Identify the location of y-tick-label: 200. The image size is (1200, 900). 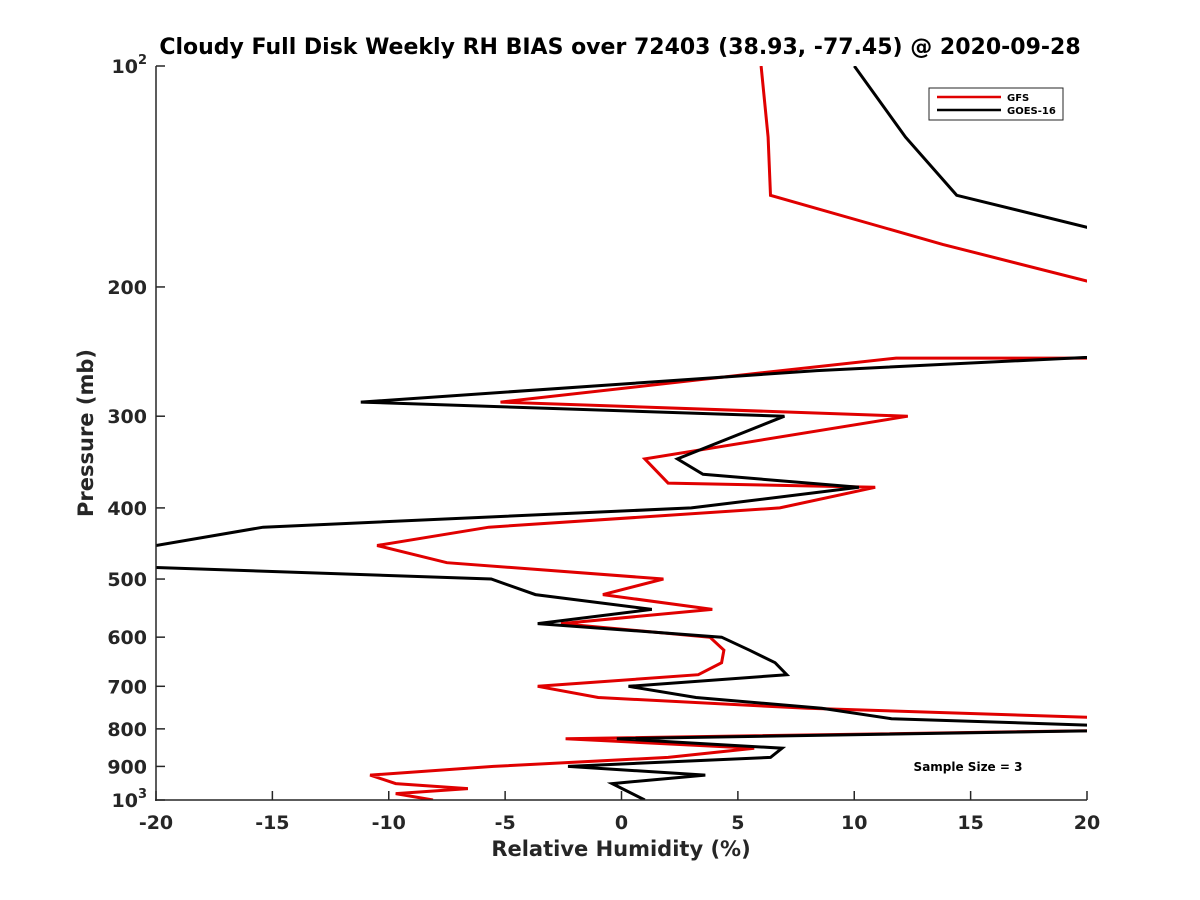
(127, 288).